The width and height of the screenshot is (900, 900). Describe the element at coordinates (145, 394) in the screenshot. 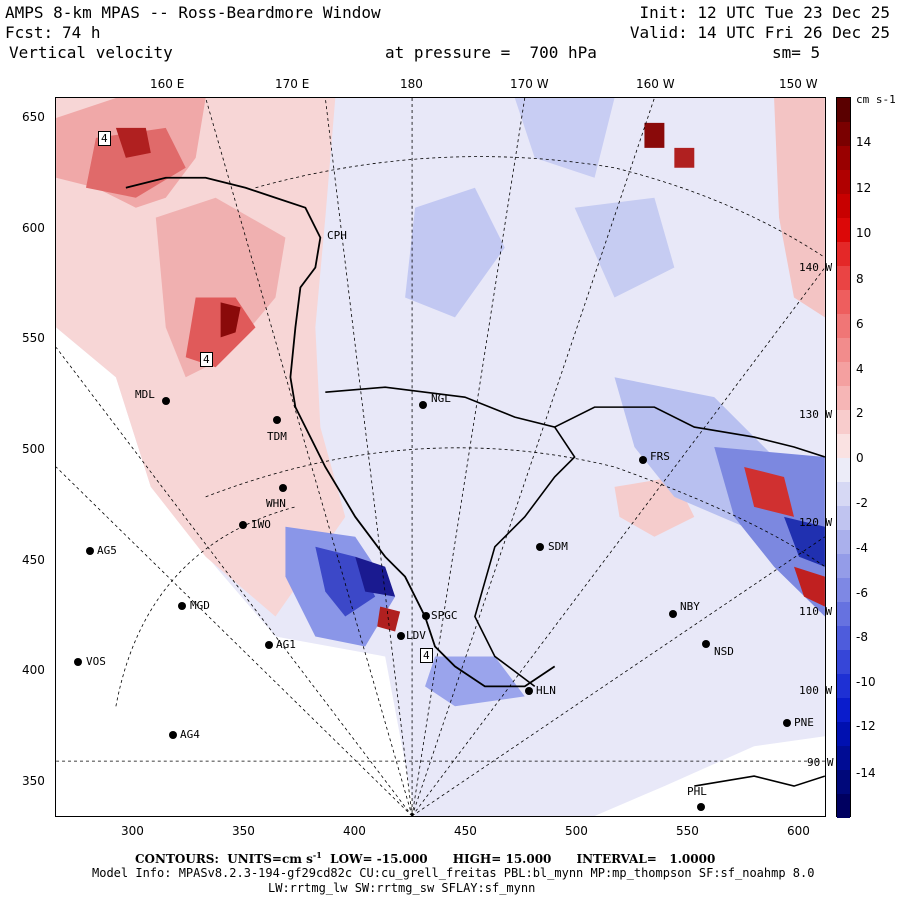

I see `station-label: MDL` at that location.